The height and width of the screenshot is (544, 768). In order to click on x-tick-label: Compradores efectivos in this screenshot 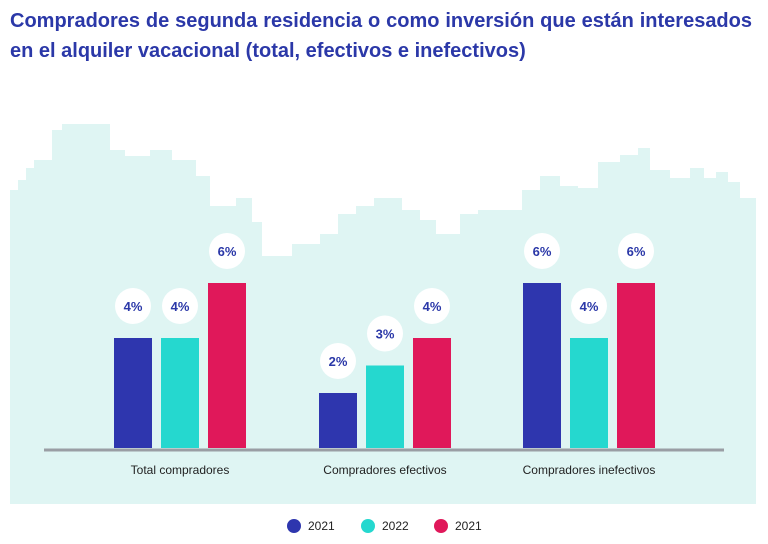, I will do `click(384, 470)`.